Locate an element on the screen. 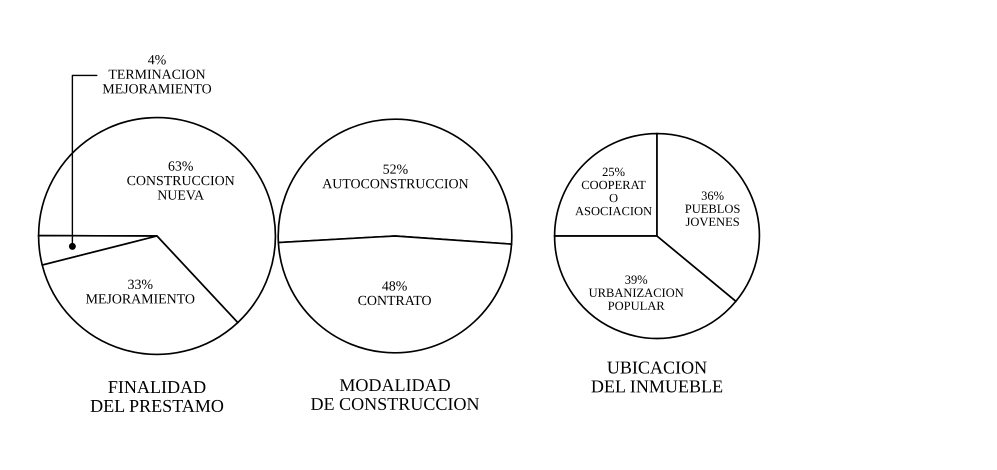 The width and height of the screenshot is (997, 470). text: UBICACION DEL INMUEBLE is located at coordinates (656, 377).